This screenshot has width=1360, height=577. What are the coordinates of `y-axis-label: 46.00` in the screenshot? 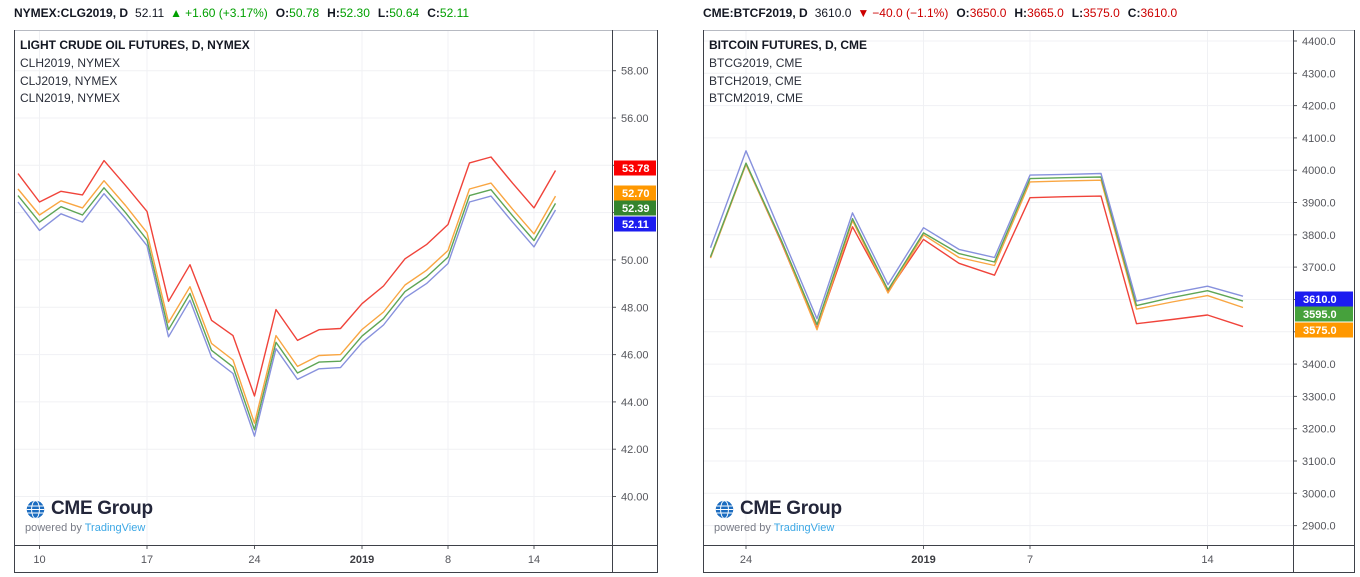 It's located at (635, 356).